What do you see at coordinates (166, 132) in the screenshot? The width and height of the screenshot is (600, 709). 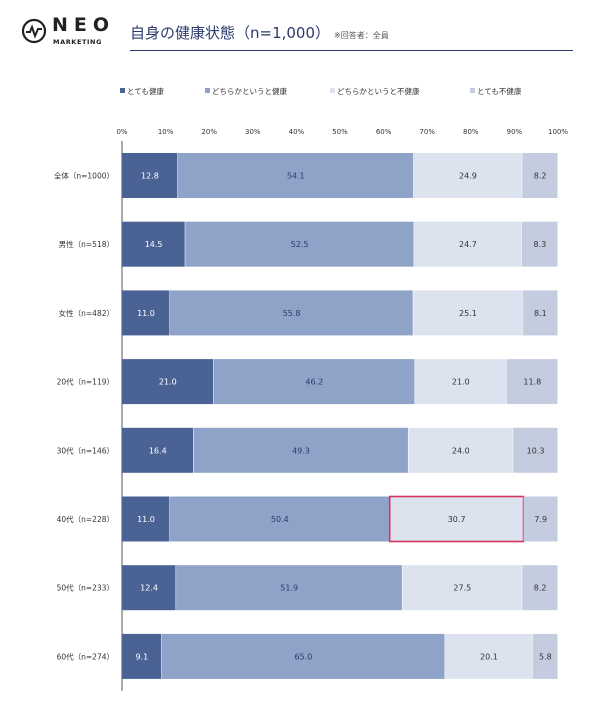 I see `x-tick-label: 10%` at bounding box center [166, 132].